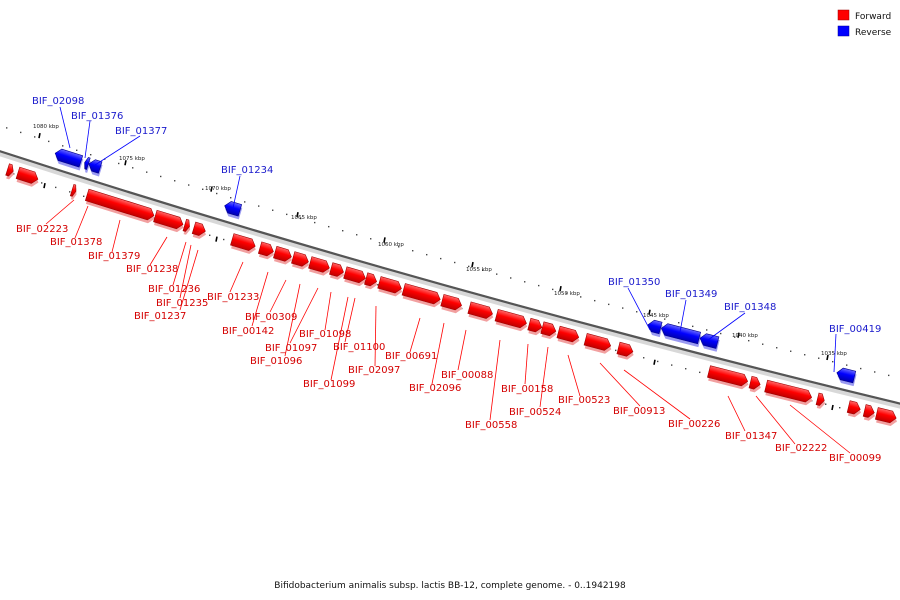 Image resolution: width=900 pixels, height=600 pixels. What do you see at coordinates (97, 116) in the screenshot?
I see `gene-label-reverse: BIF_01376` at bounding box center [97, 116].